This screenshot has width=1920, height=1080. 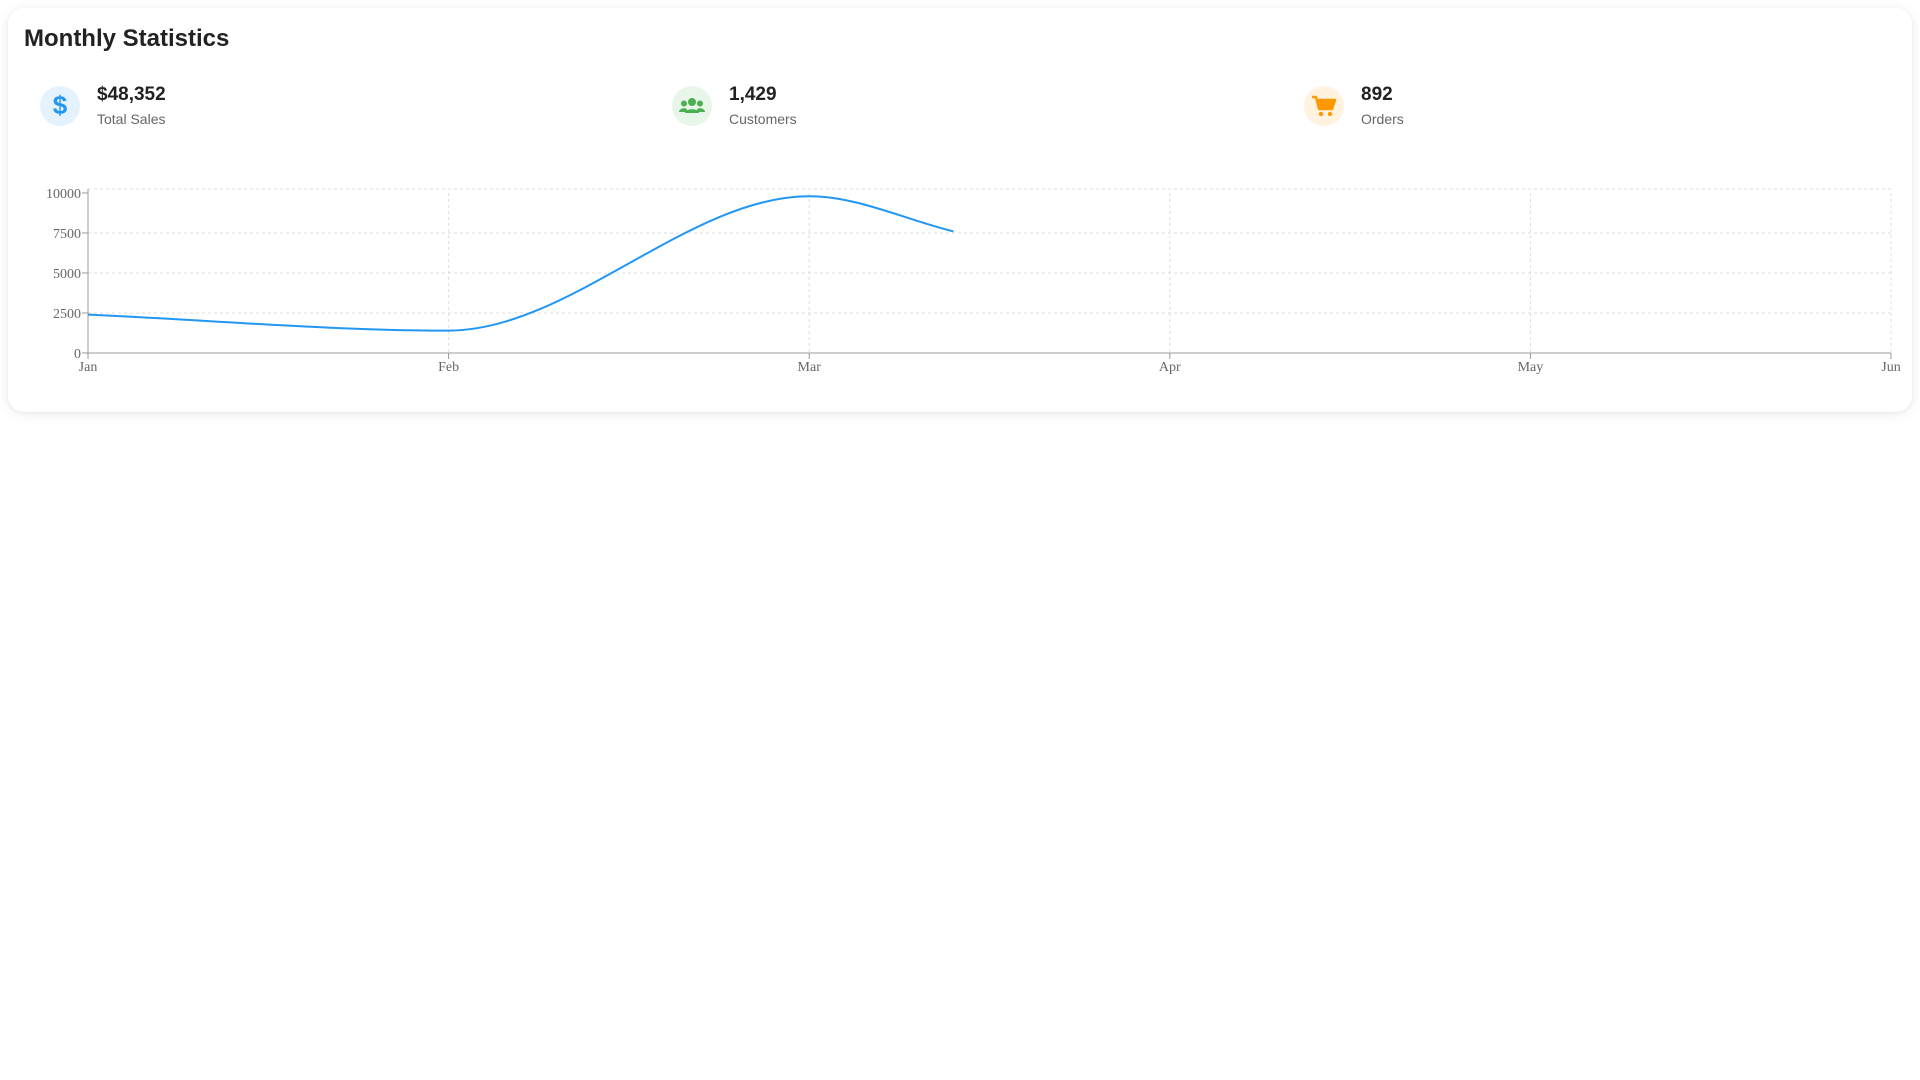 What do you see at coordinates (763, 118) in the screenshot?
I see `stat-label-customers: Customers` at bounding box center [763, 118].